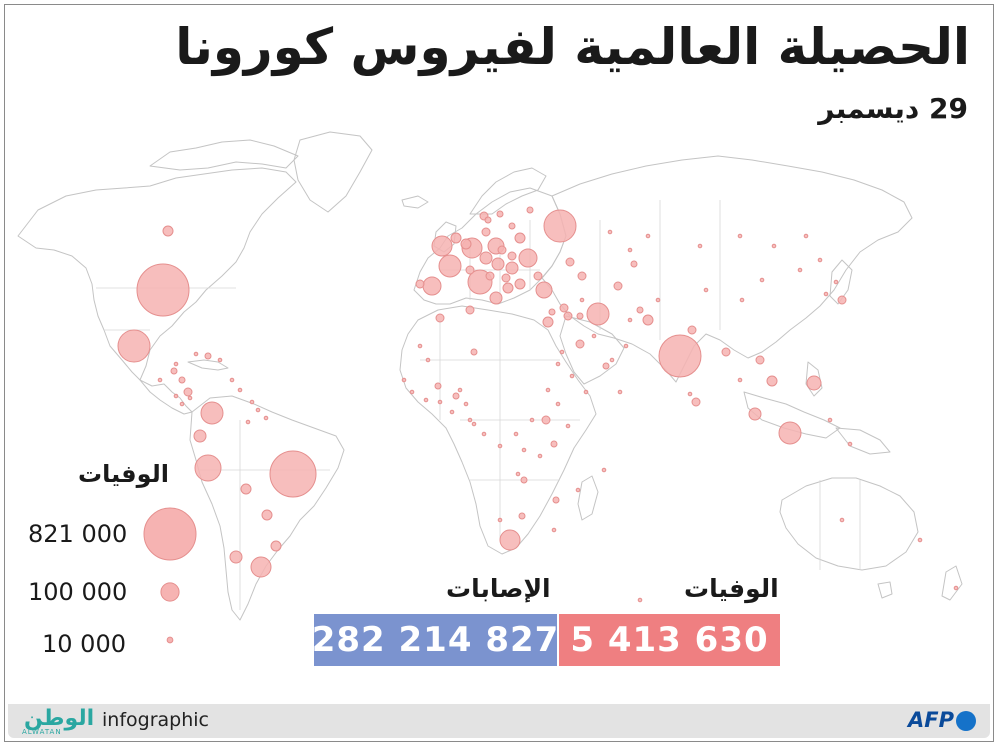 This screenshot has height=748, width=1000. Describe the element at coordinates (415, 202) in the screenshot. I see `iceland` at that location.